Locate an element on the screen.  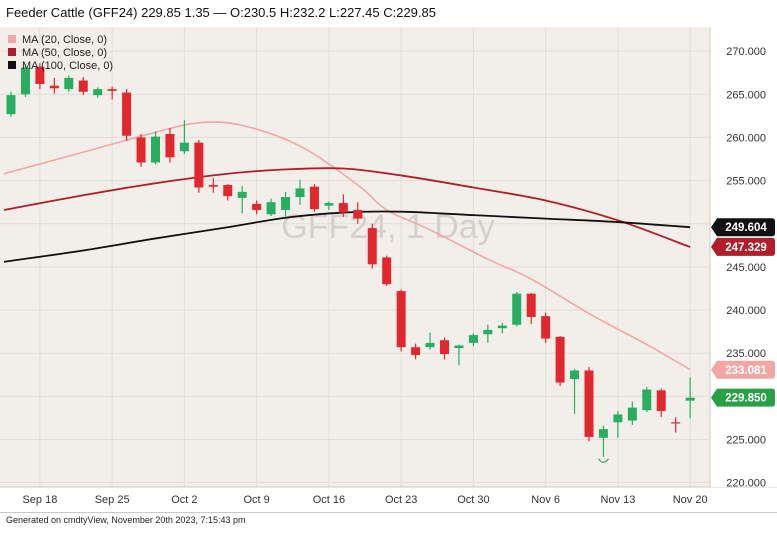
y-axis-background is located at coordinates (744, 257).